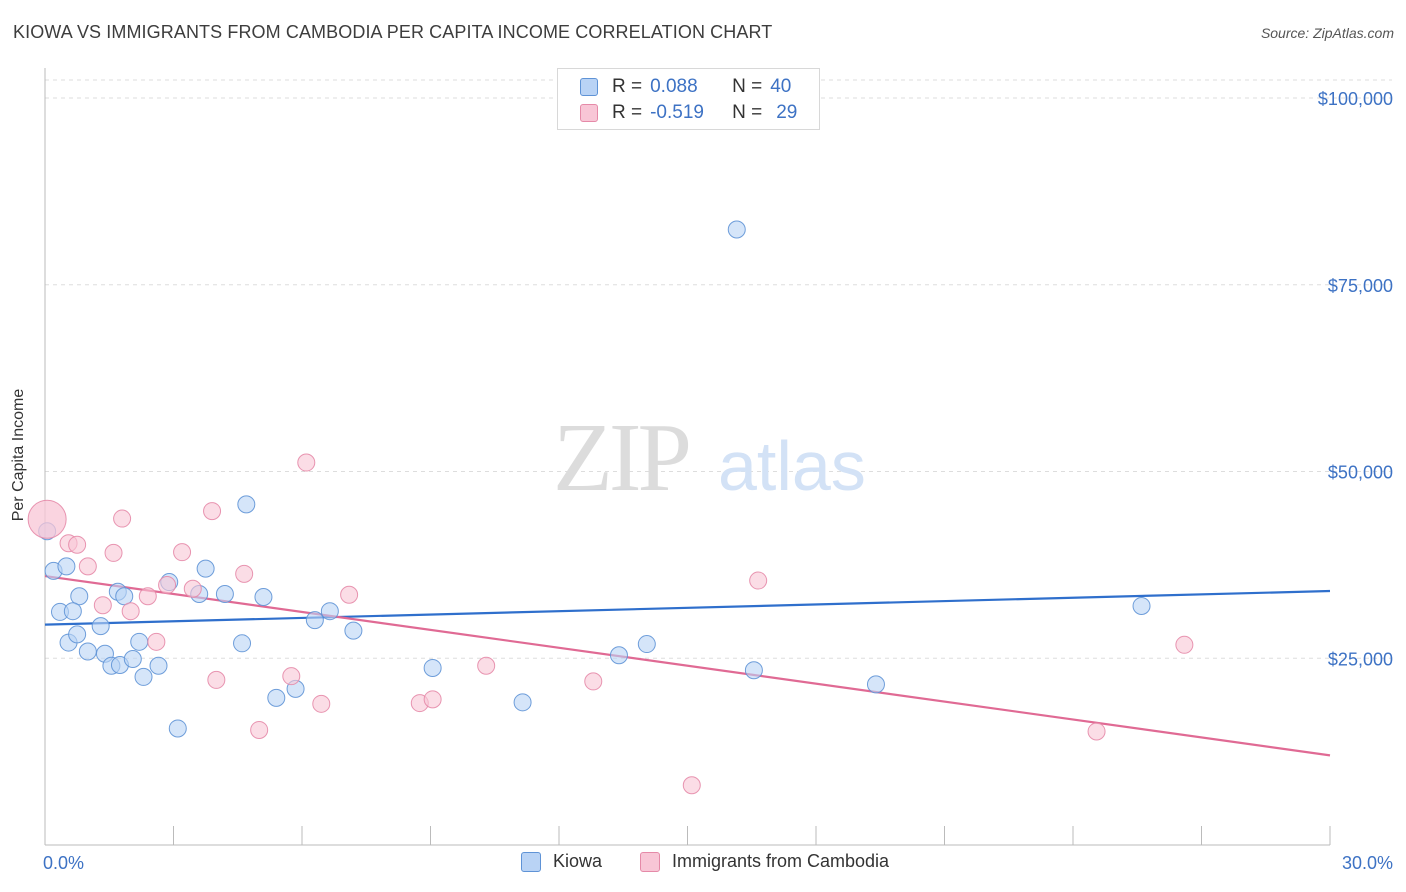  I want to click on y-tick-label-0: $25,000, so click(1360, 659).